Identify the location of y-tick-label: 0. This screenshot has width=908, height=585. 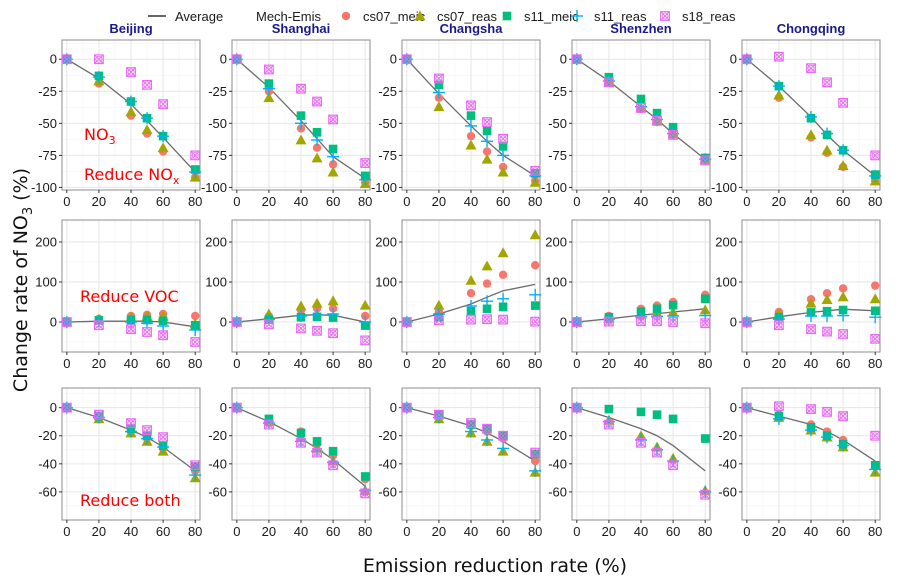
(53, 322).